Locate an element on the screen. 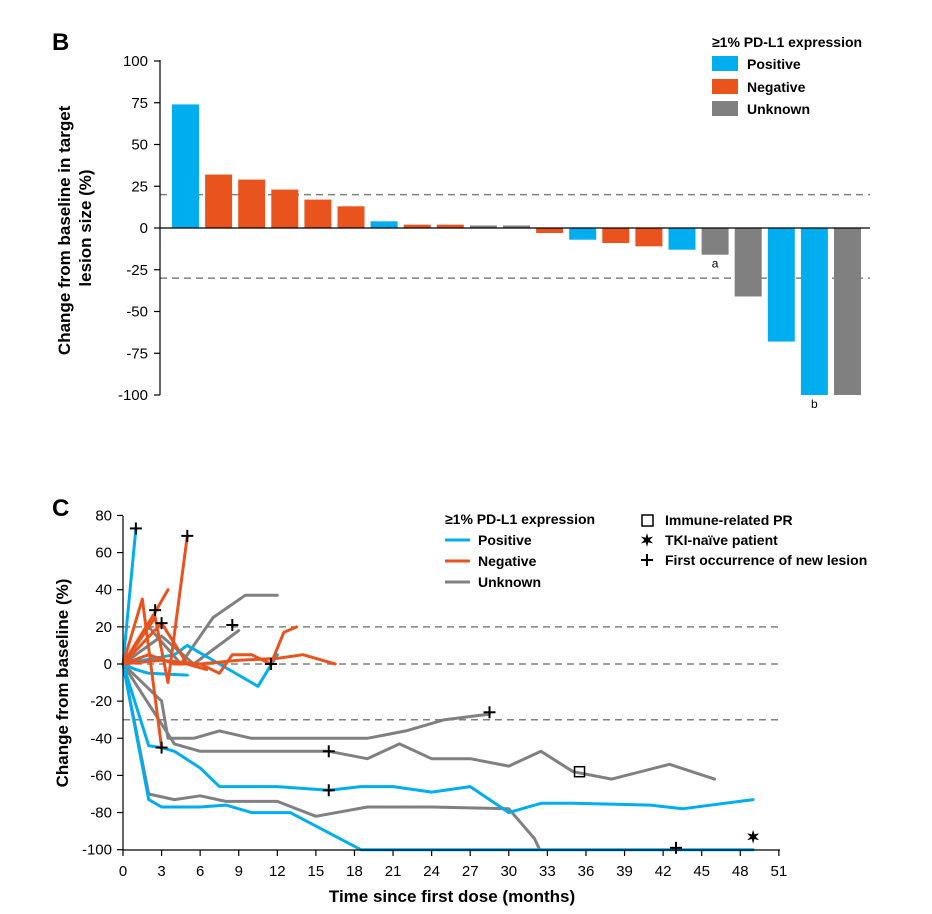  panel-b-reference-lines is located at coordinates (515, 236).